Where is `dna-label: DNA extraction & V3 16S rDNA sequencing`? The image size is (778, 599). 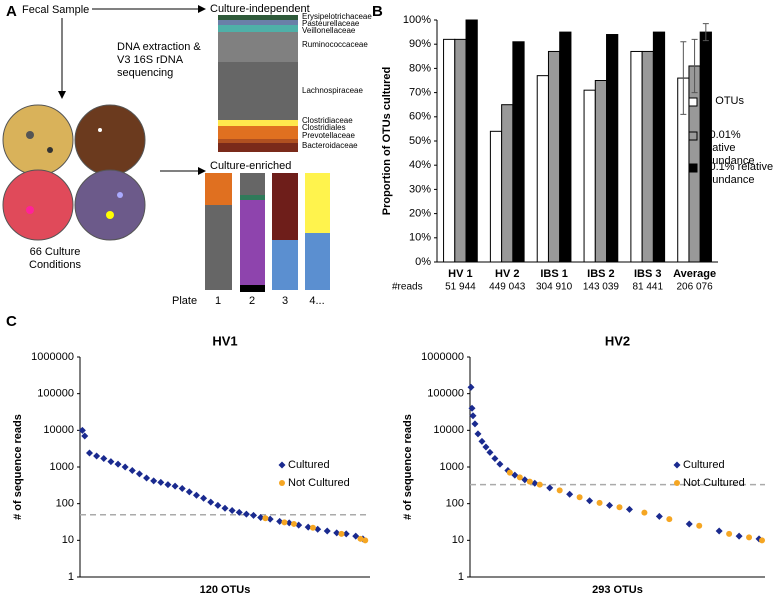 dna-label: DNA extraction & V3 16S rDNA sequencing is located at coordinates (159, 60).